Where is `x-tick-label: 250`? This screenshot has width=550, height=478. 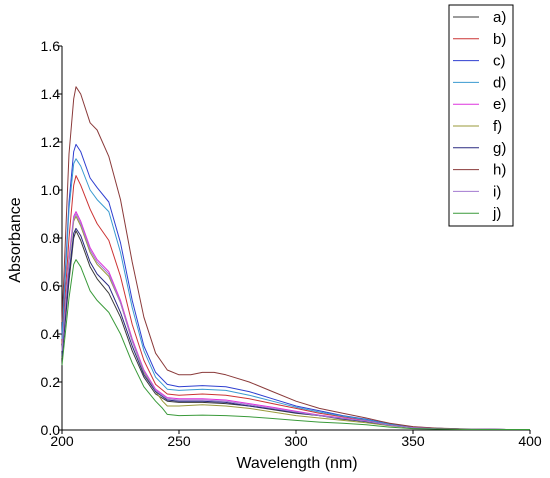
x-tick-label: 250 is located at coordinates (179, 441).